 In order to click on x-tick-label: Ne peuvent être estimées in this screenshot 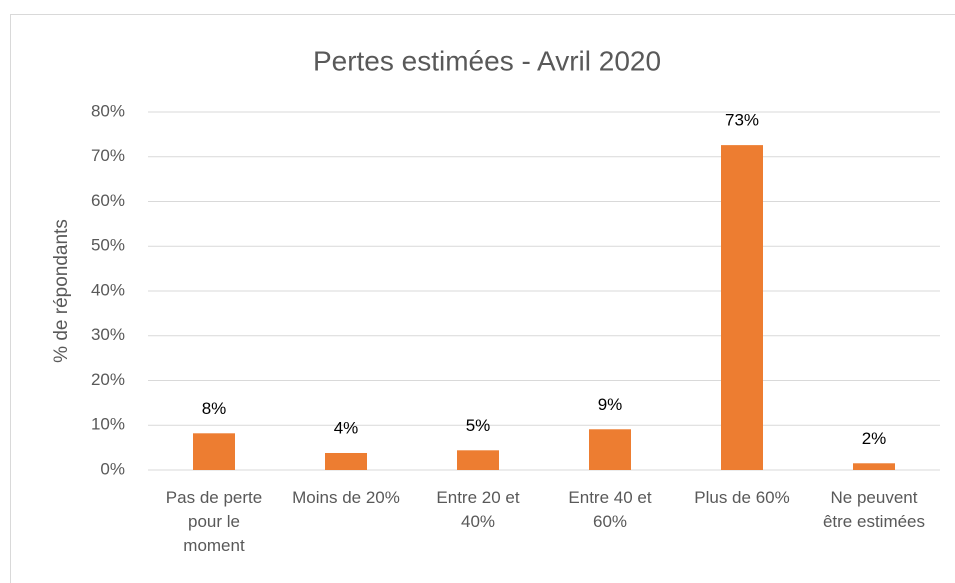, I will do `click(874, 509)`.